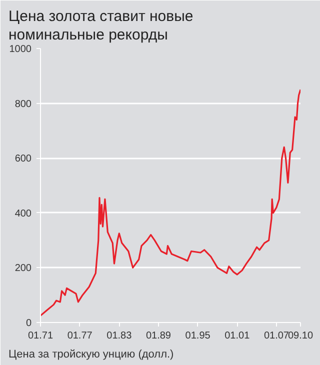  I want to click on x-tick-label: 09.10, so click(301, 336).